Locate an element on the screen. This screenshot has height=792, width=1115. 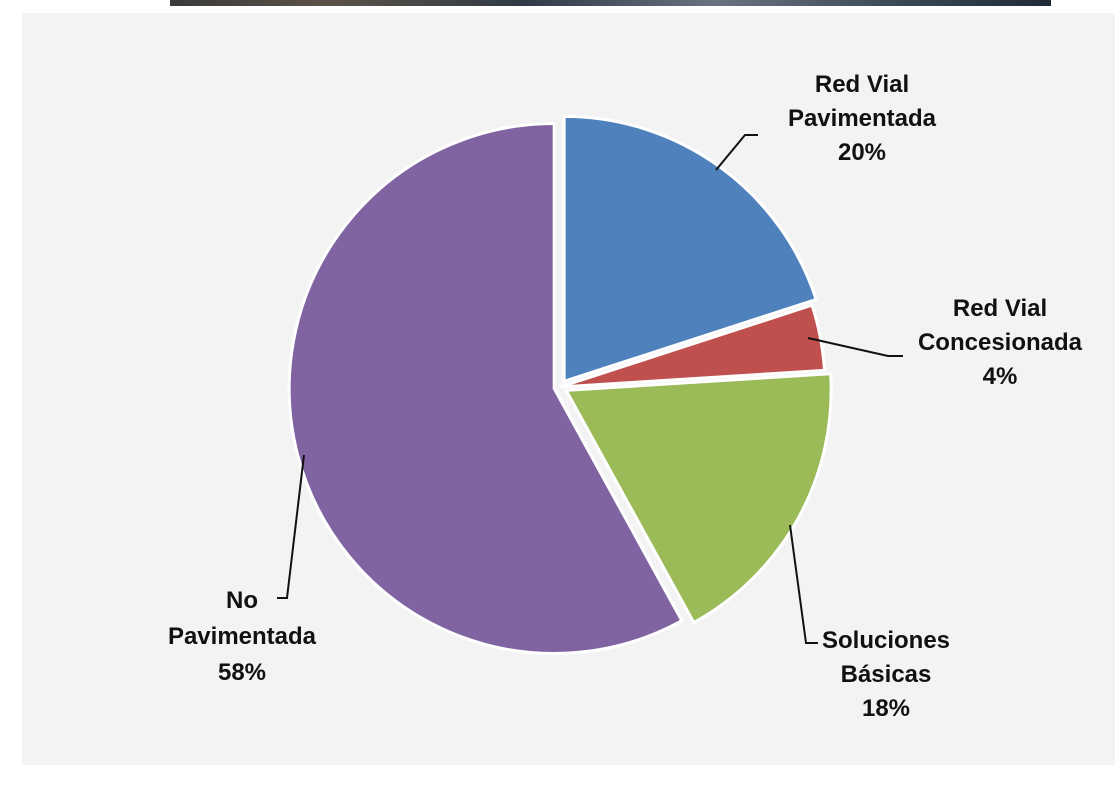
data-label: Red Vial Pavimentada 20% is located at coordinates (862, 118).